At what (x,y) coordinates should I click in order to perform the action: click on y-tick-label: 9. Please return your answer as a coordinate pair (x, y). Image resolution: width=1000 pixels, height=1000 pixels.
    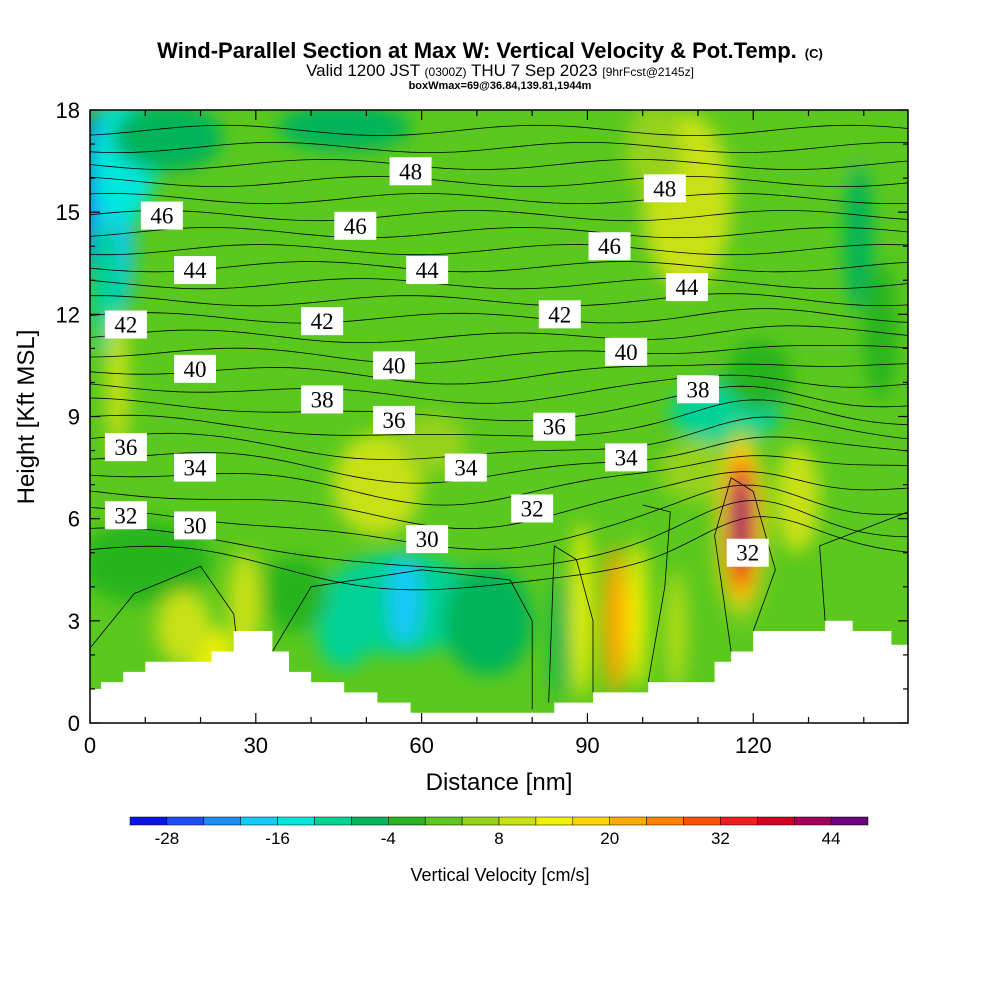
    Looking at the image, I should click on (74, 417).